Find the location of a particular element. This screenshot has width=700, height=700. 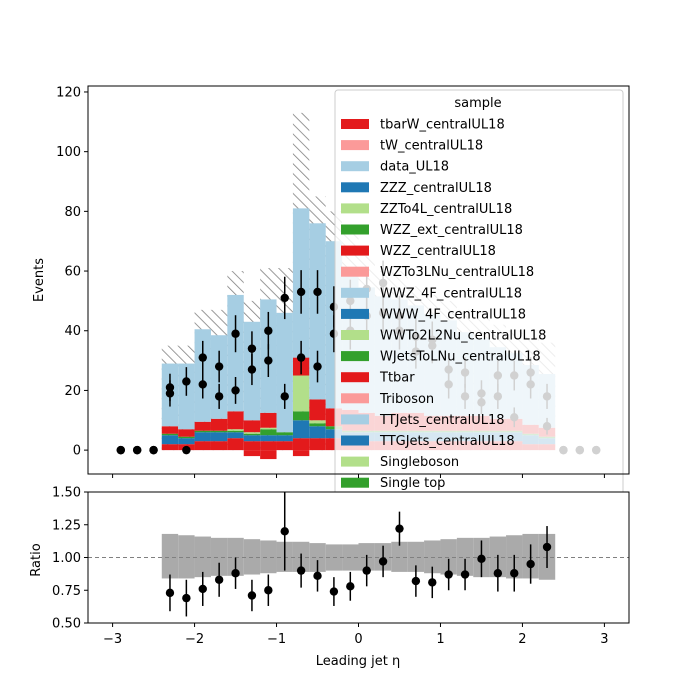

legend-label: WZTo3LNu_centralUL18 is located at coordinates (457, 272).